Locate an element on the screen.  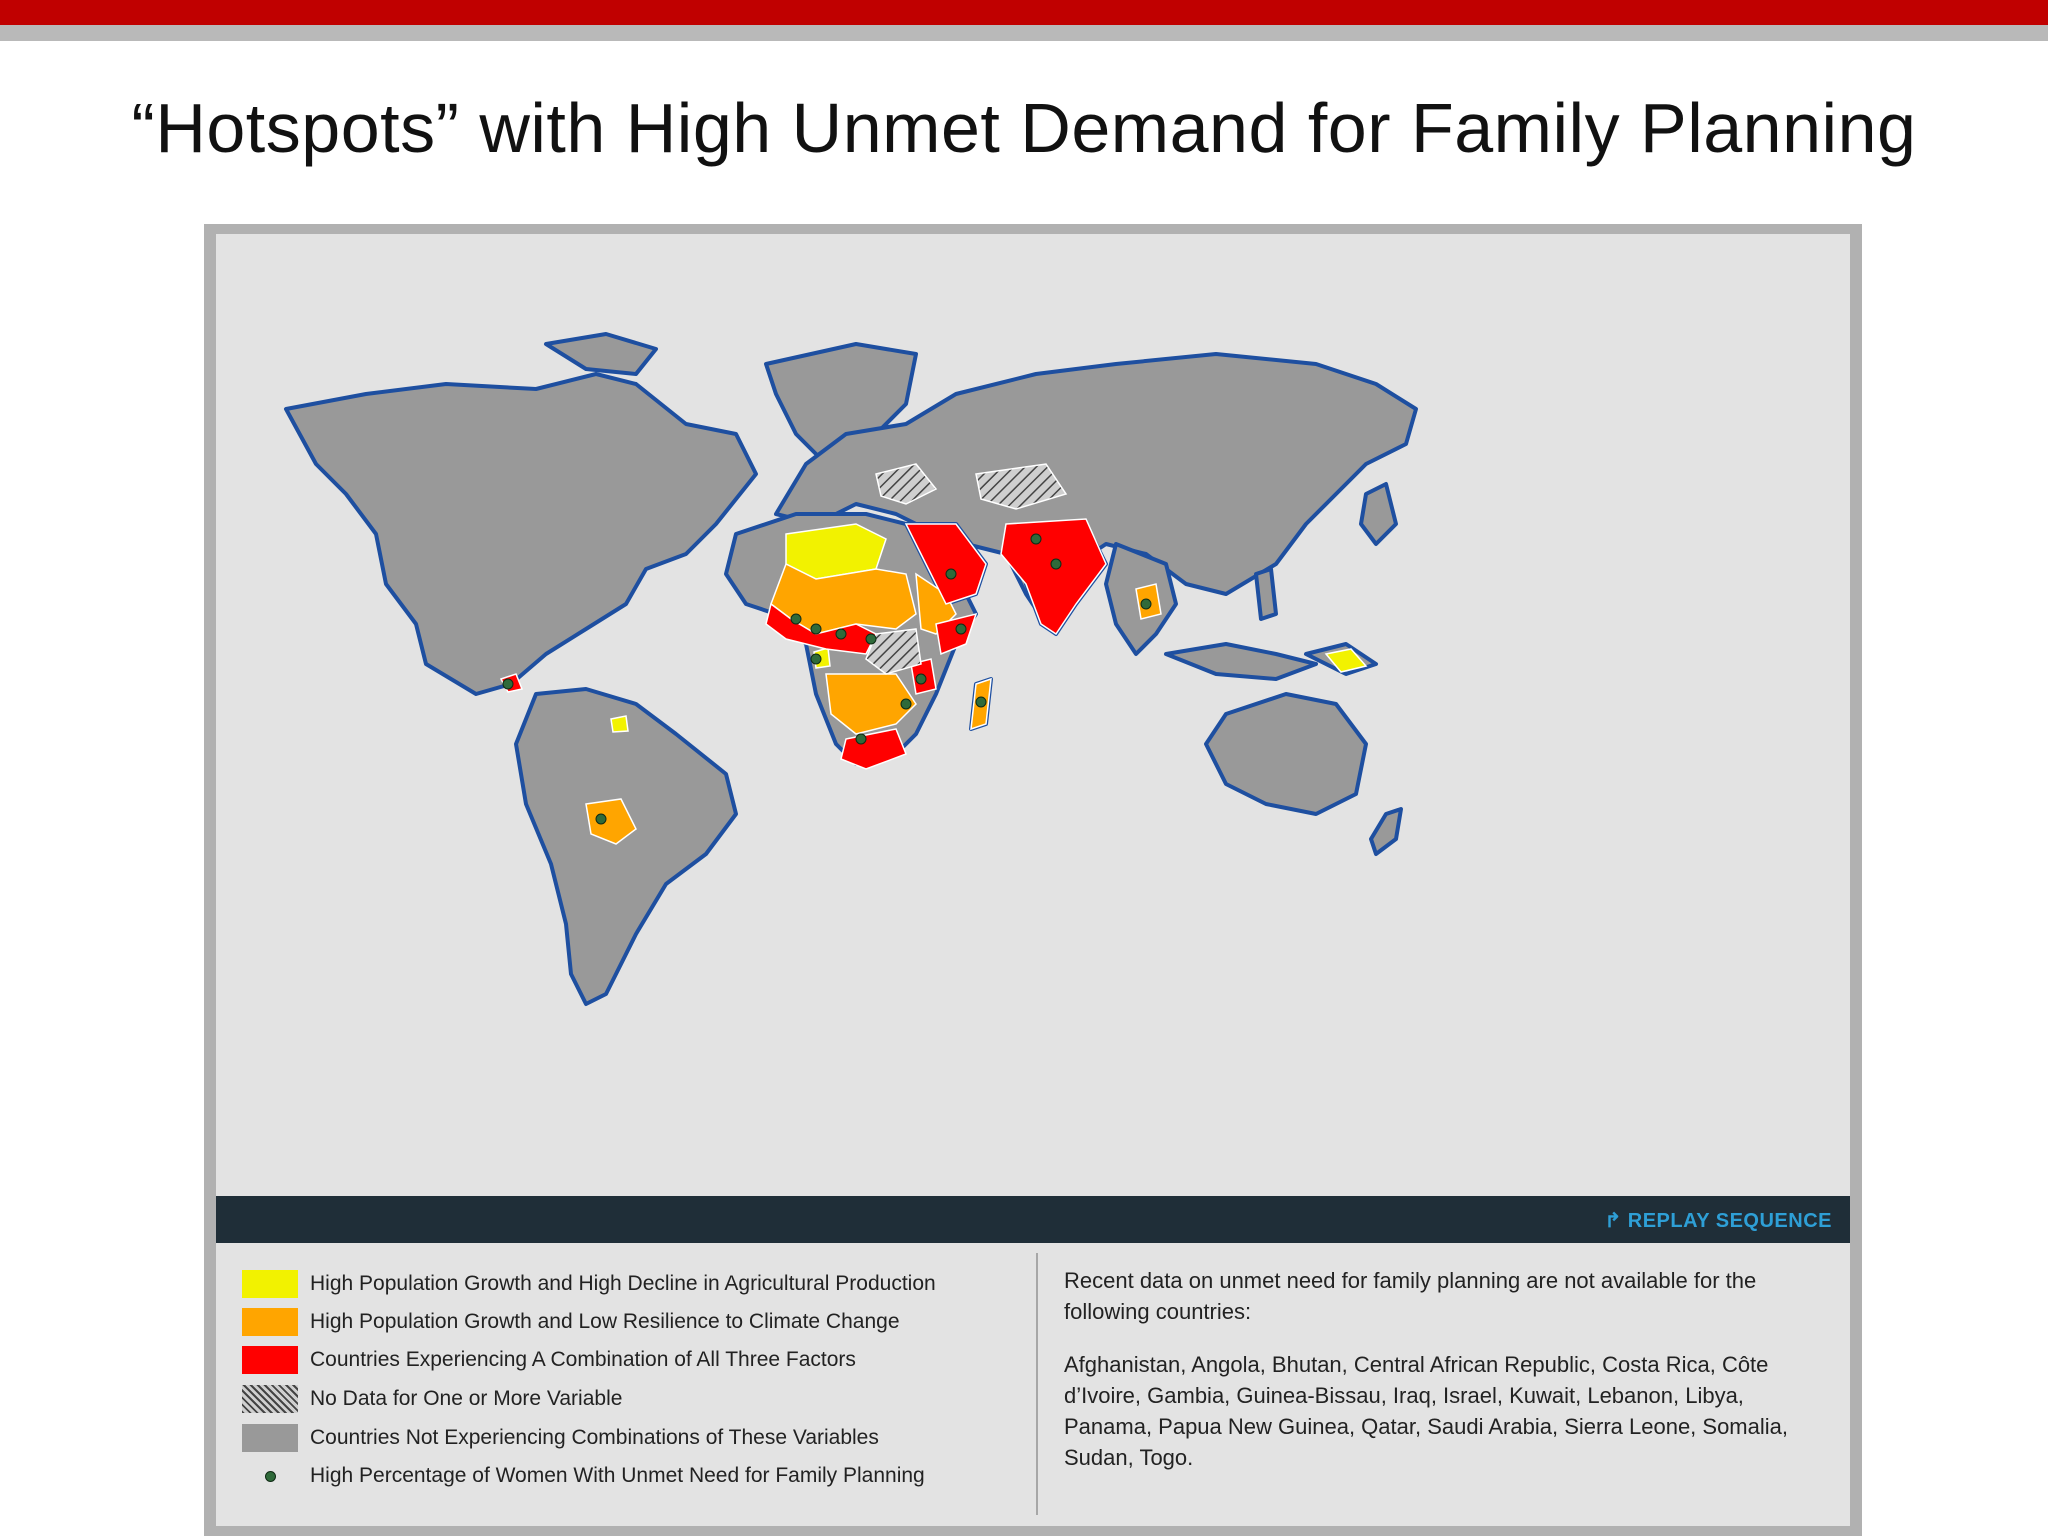
legend-swatch-red is located at coordinates (270, 1360).